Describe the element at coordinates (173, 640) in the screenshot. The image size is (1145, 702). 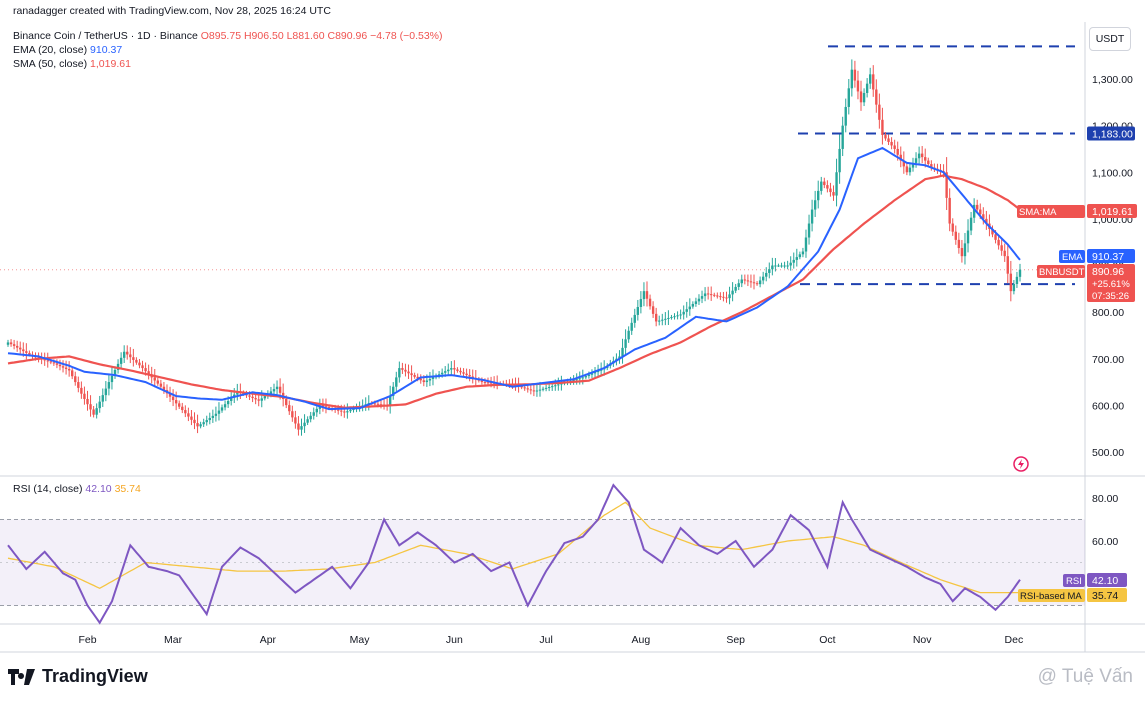
I see `time-axis-tick: Mar` at that location.